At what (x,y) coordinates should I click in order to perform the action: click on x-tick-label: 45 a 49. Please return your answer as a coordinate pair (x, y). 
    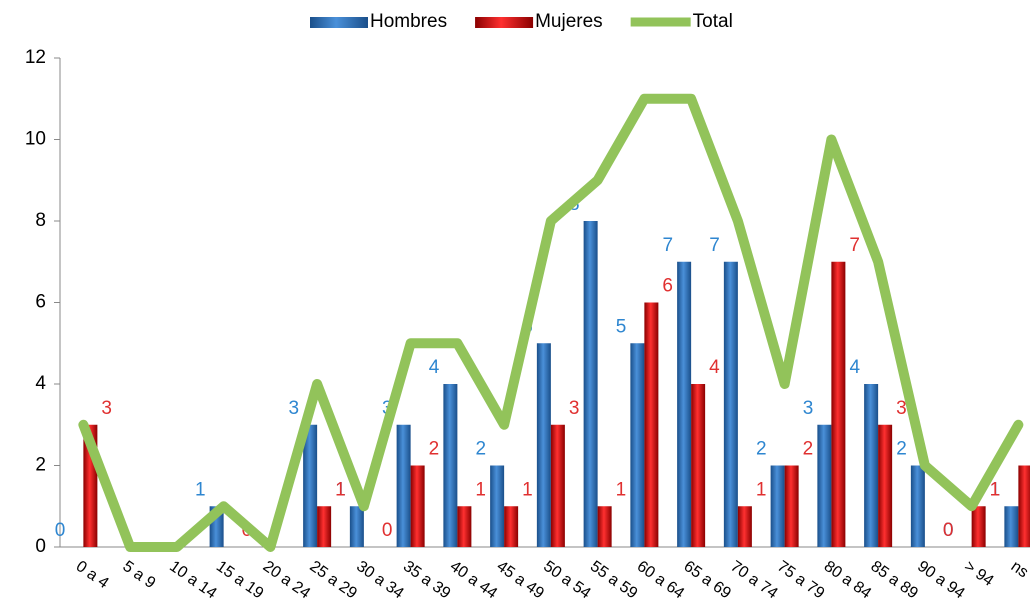
    Looking at the image, I should click on (520, 580).